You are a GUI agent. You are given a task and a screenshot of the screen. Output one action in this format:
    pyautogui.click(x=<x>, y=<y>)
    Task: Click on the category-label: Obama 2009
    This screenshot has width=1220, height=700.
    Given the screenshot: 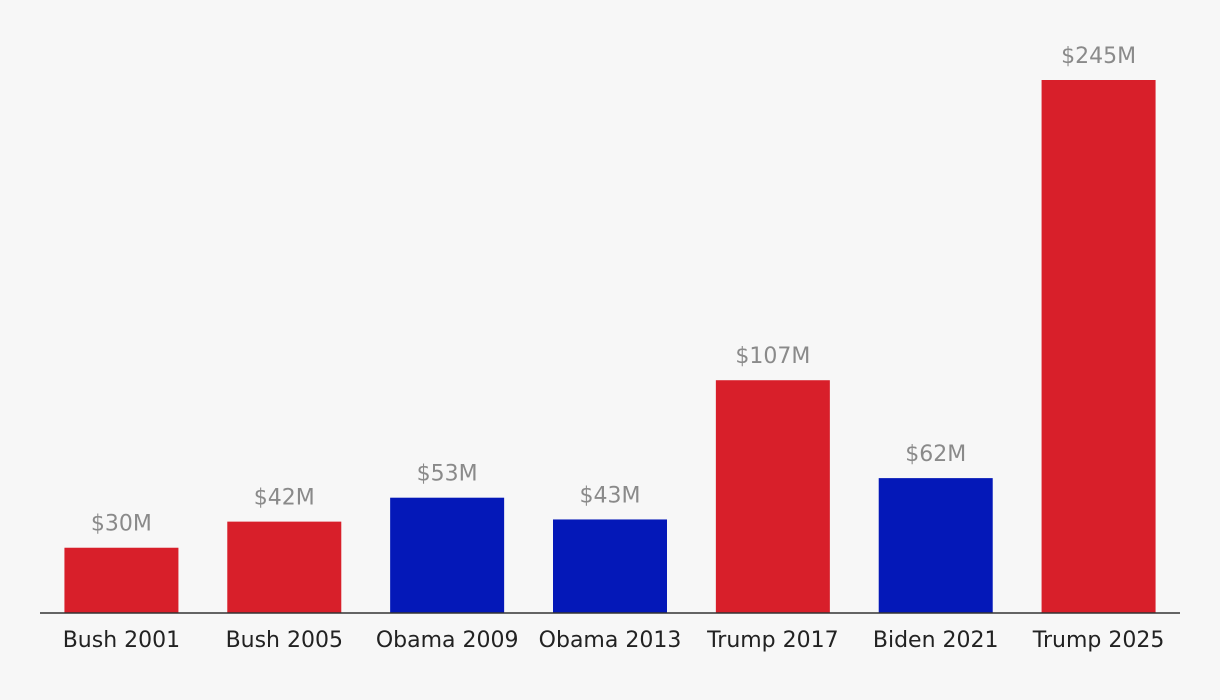 What is the action you would take?
    pyautogui.click(x=447, y=640)
    